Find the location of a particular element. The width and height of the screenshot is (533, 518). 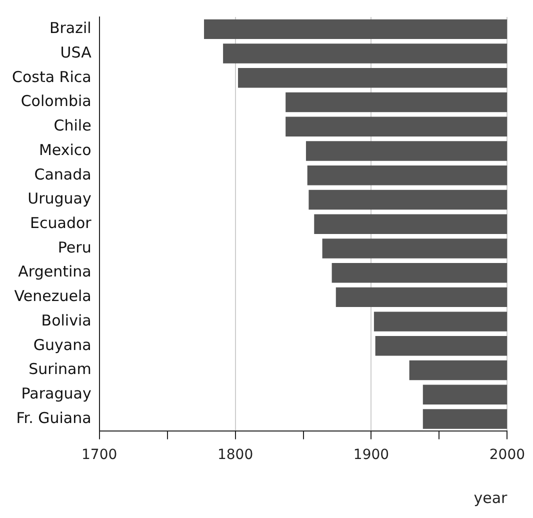

y-tick-label: Mexico is located at coordinates (65, 149).